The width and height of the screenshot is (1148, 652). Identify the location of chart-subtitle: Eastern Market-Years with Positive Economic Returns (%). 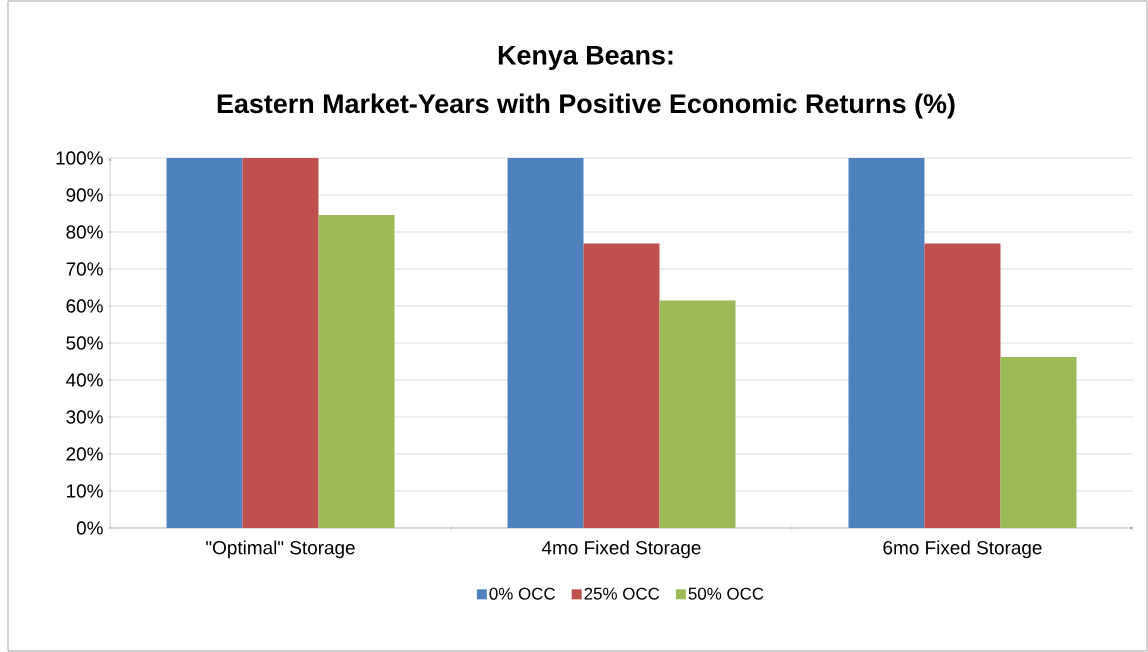
(586, 106).